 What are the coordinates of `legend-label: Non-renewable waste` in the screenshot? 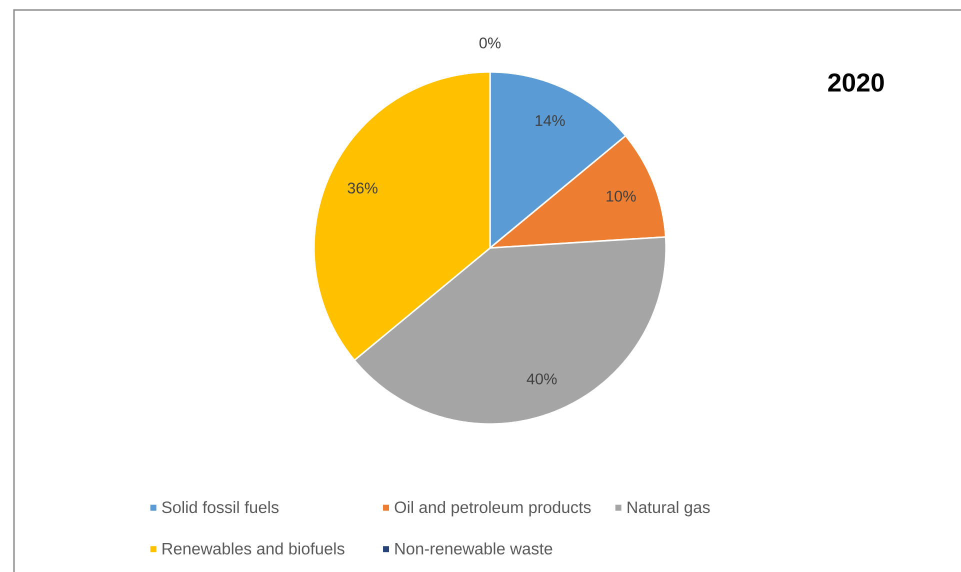 It's located at (473, 548).